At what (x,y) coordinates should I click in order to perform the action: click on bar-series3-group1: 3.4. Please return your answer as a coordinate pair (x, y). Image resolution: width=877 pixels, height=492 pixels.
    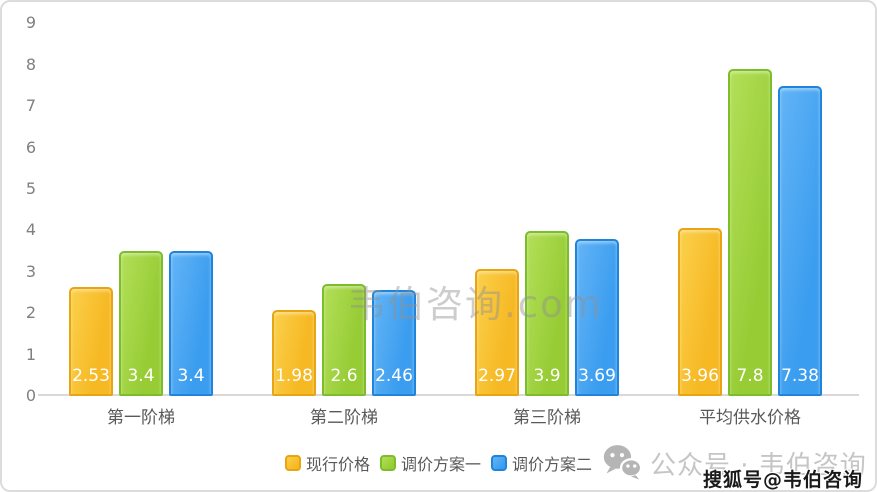
    Looking at the image, I should click on (191, 323).